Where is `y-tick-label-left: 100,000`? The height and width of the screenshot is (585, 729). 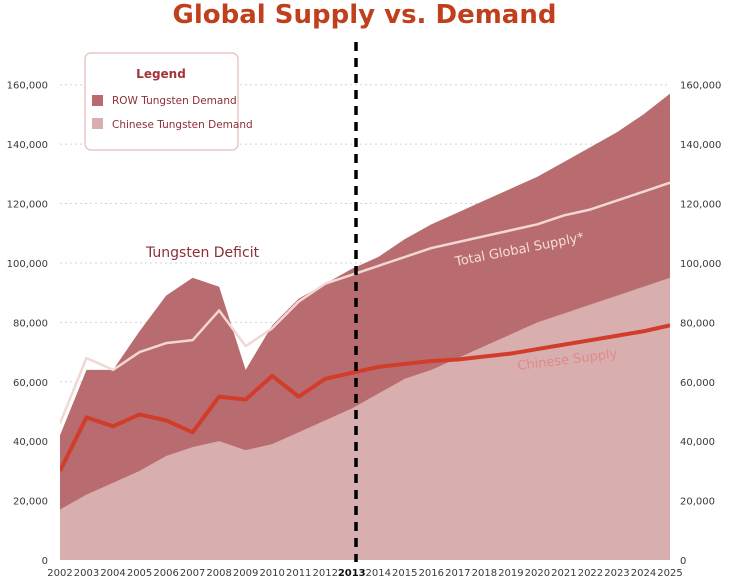
y-tick-label-left: 100,000 is located at coordinates (27, 264).